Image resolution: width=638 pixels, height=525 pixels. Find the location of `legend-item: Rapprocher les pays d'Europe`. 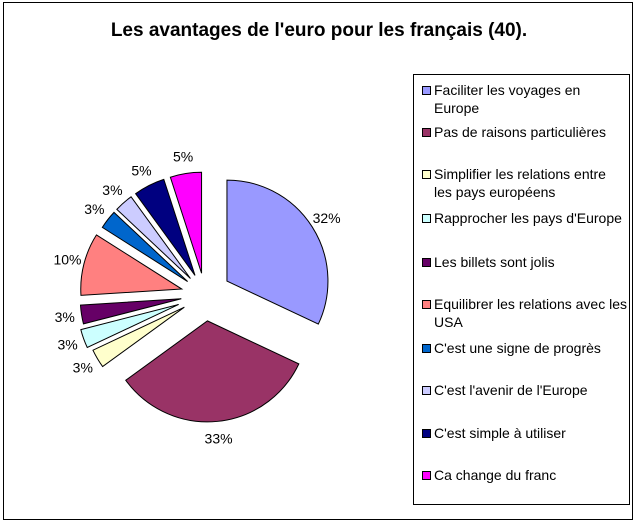

legend-item: Rapprocher les pays d'Europe is located at coordinates (524, 218).